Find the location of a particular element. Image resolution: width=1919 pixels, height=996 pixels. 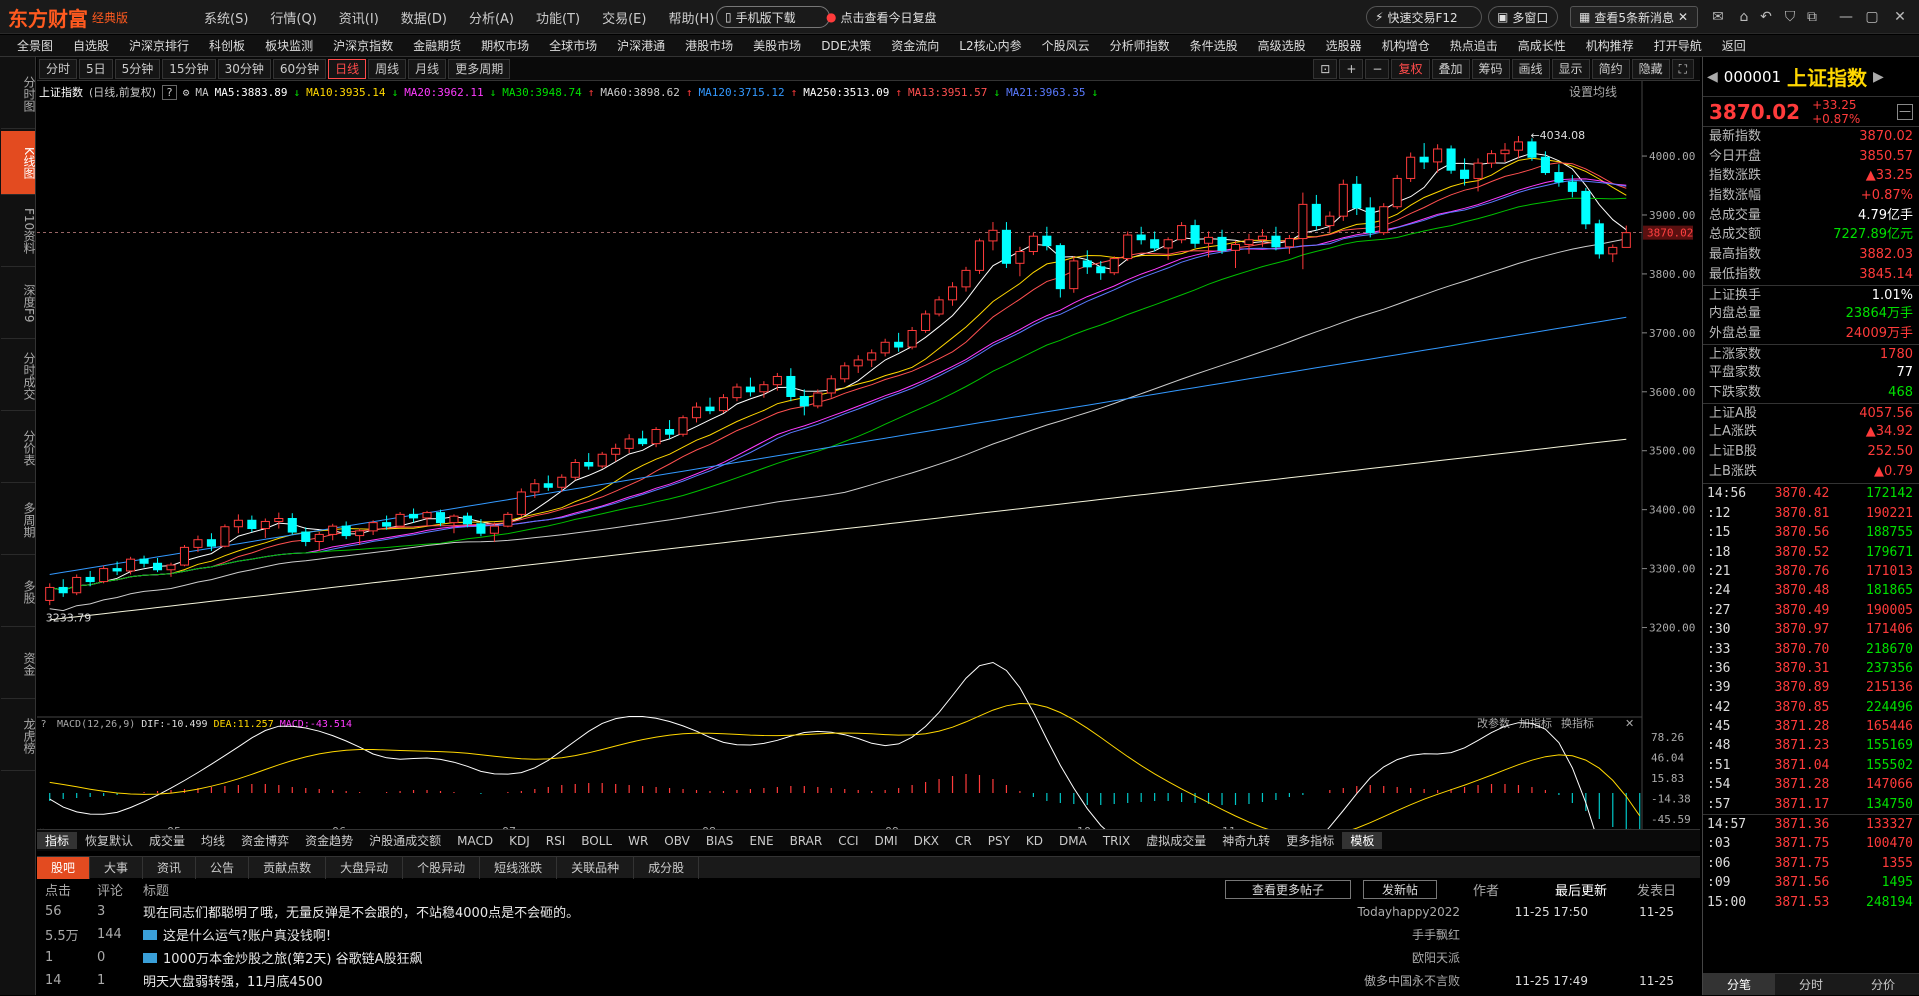

nav-item: 条件选股 is located at coordinates (1213, 46).